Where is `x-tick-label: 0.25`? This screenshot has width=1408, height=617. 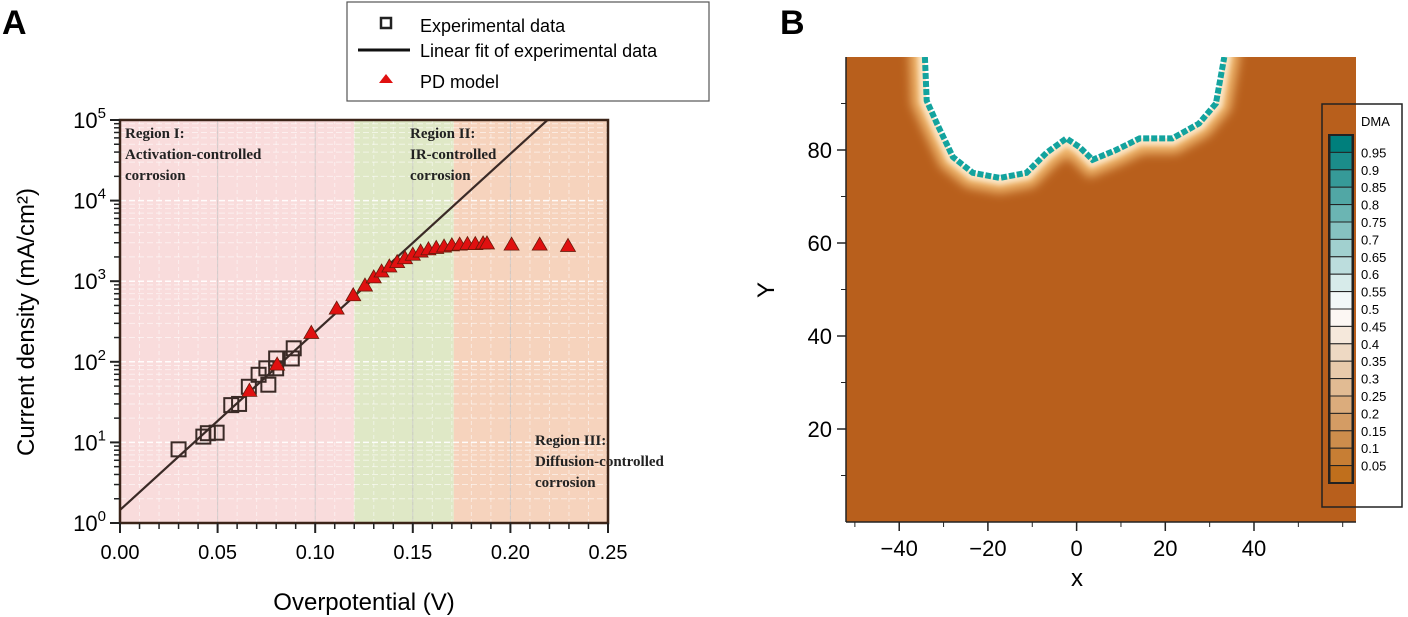
x-tick-label: 0.25 is located at coordinates (608, 553).